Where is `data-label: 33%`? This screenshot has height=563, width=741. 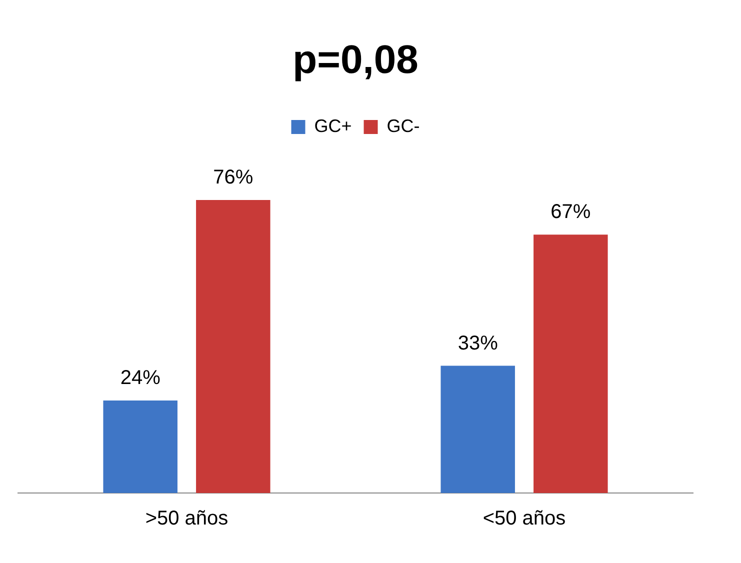 data-label: 33% is located at coordinates (478, 343).